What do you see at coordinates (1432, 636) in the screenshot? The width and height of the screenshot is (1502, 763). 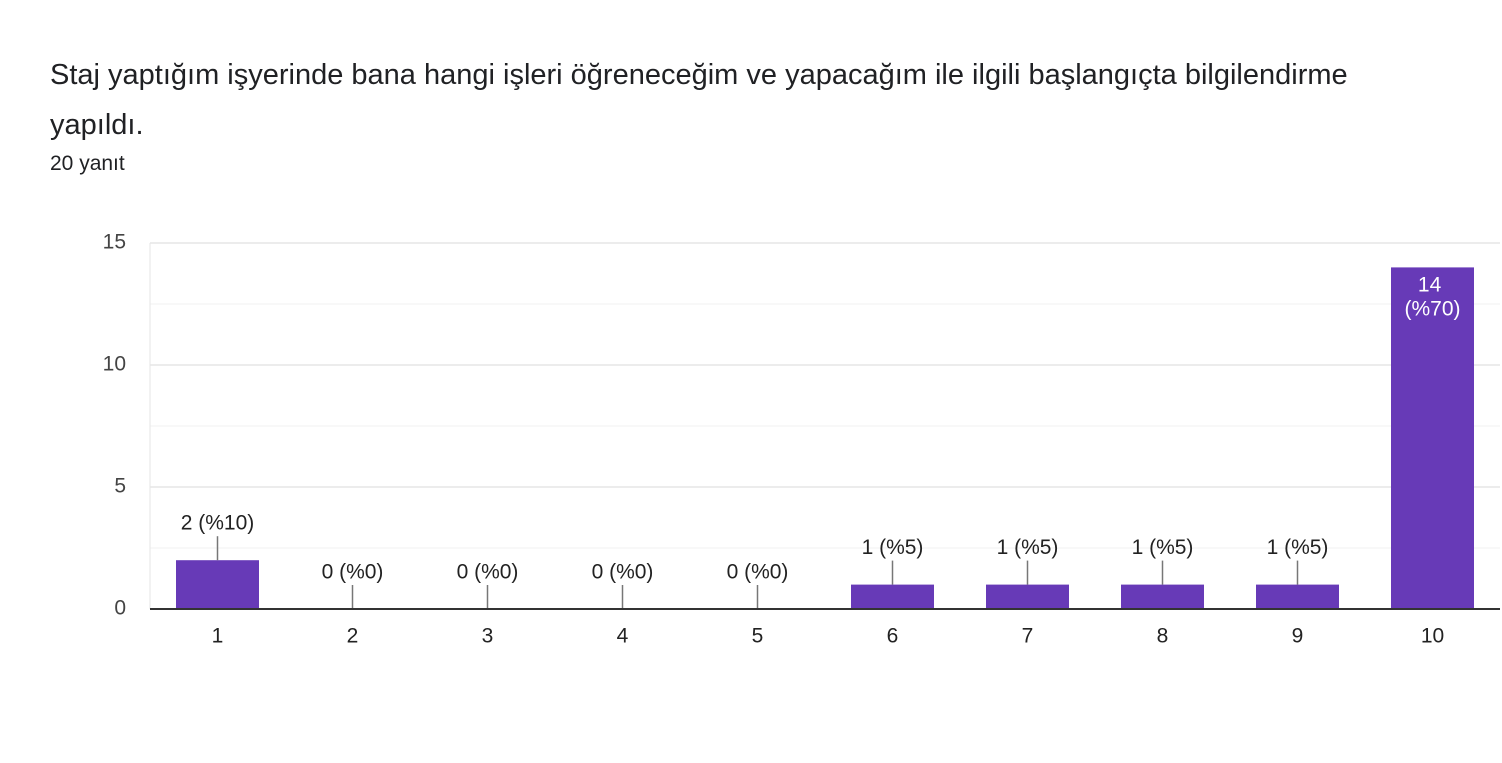 I see `x-tick-label: 10` at bounding box center [1432, 636].